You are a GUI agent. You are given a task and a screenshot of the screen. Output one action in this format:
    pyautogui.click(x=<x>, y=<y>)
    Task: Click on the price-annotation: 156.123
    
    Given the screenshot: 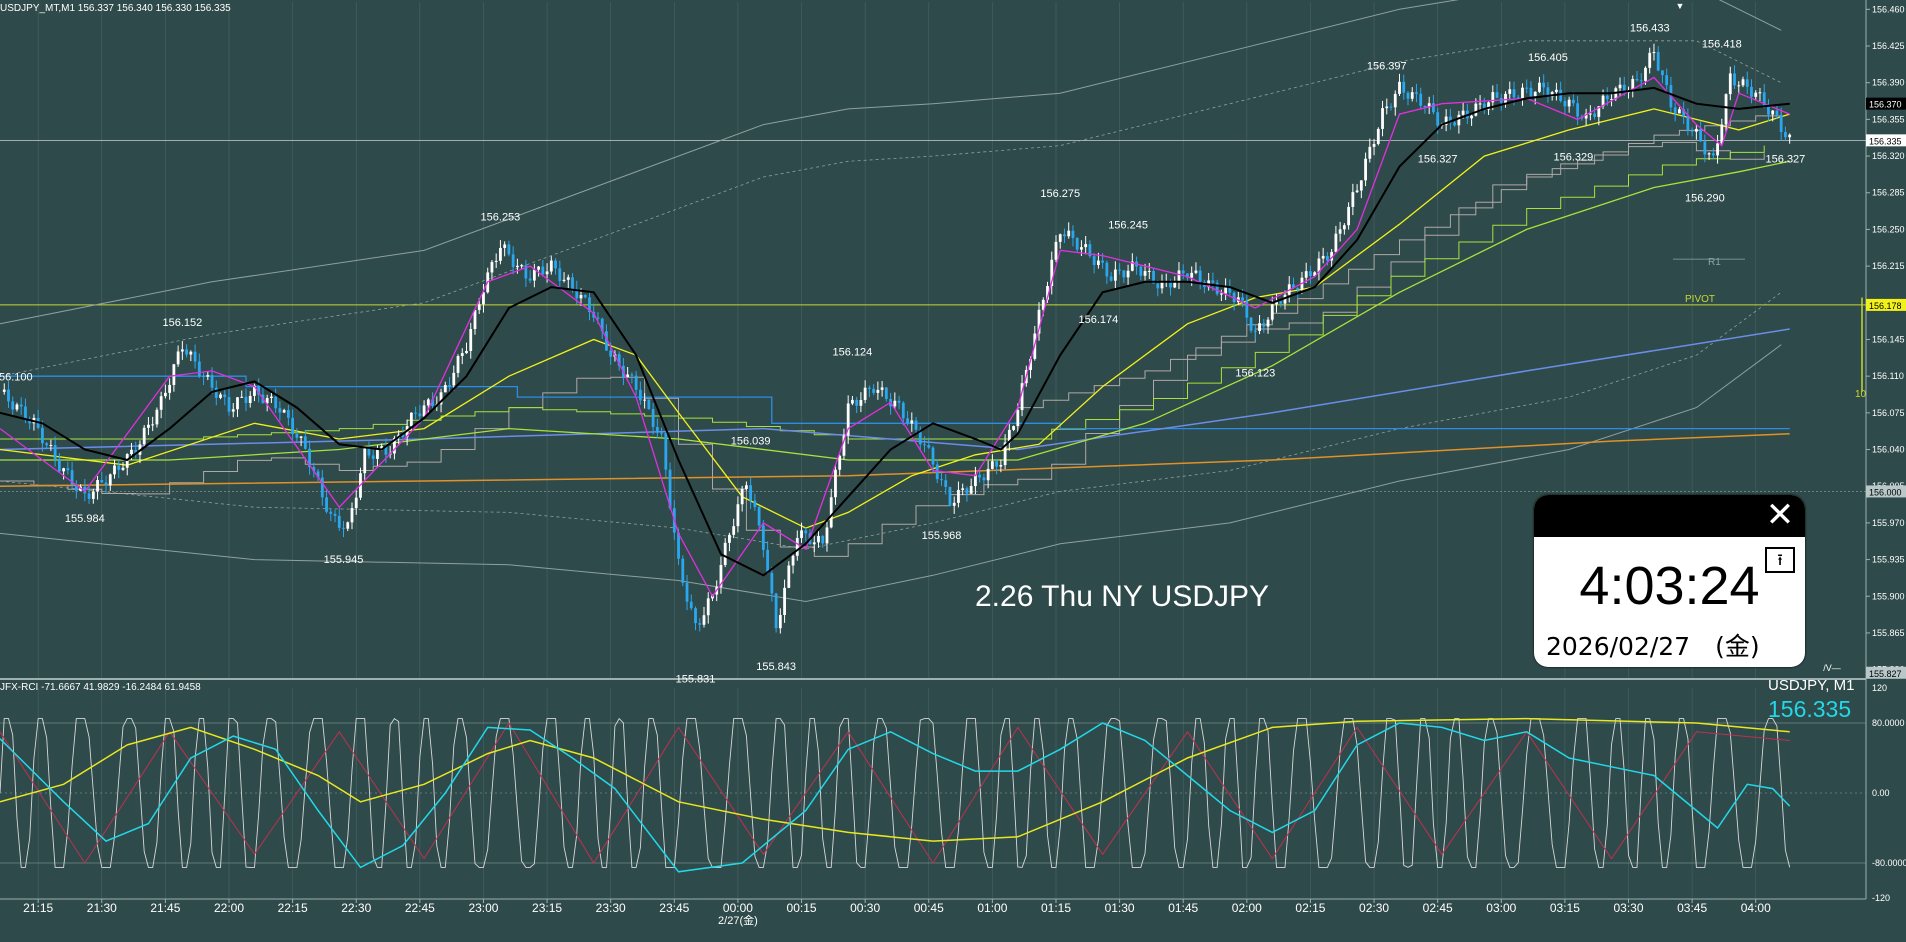 What is the action you would take?
    pyautogui.click(x=1255, y=374)
    